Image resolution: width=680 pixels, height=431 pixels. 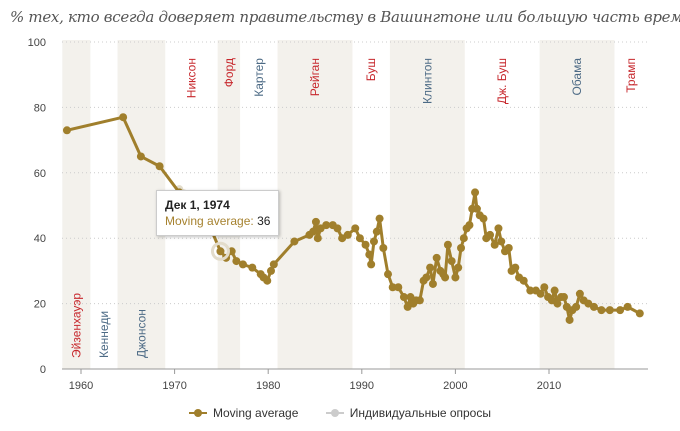 I want to click on president-label: Форд, so click(x=229, y=72).